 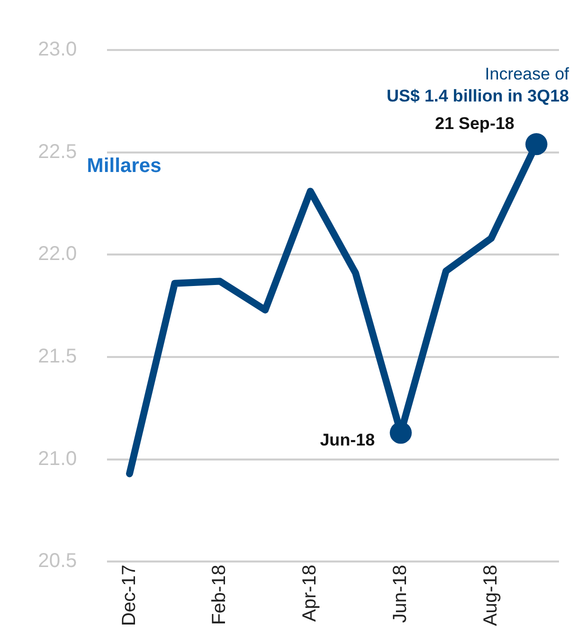 What do you see at coordinates (347, 440) in the screenshot?
I see `annotation: Jun-18` at bounding box center [347, 440].